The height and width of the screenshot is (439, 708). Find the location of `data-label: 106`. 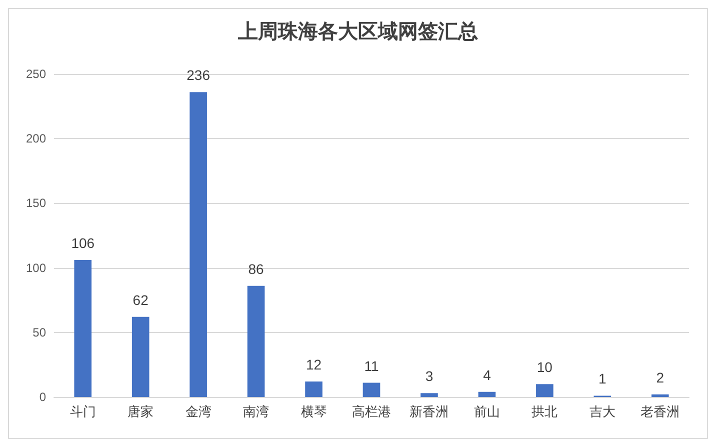

data-label: 106 is located at coordinates (83, 243).